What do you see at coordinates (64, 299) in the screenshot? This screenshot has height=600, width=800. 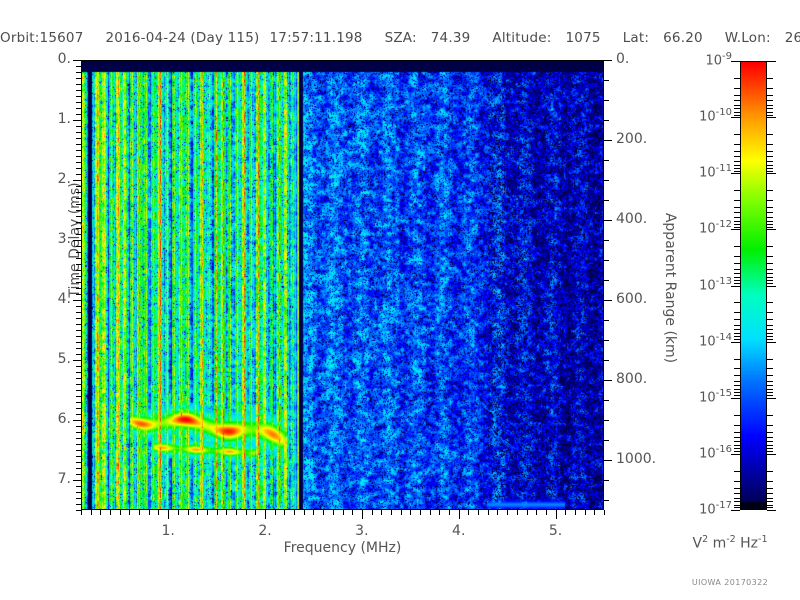 I see `y-tick-label-4: 4.` at bounding box center [64, 299].